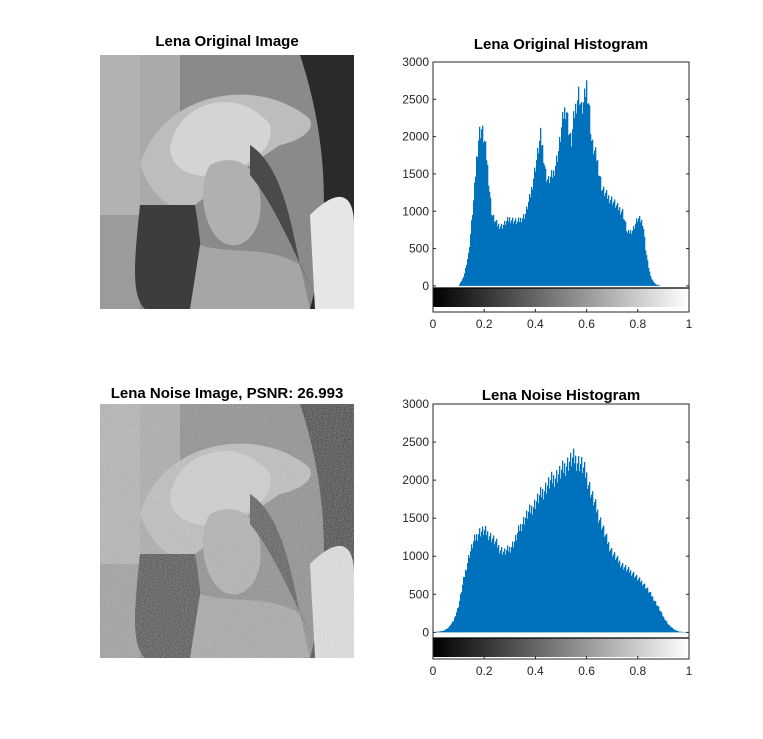 This screenshot has height=739, width=763. Describe the element at coordinates (227, 41) in the screenshot. I see `original-image-title: Lena Original Image` at that location.